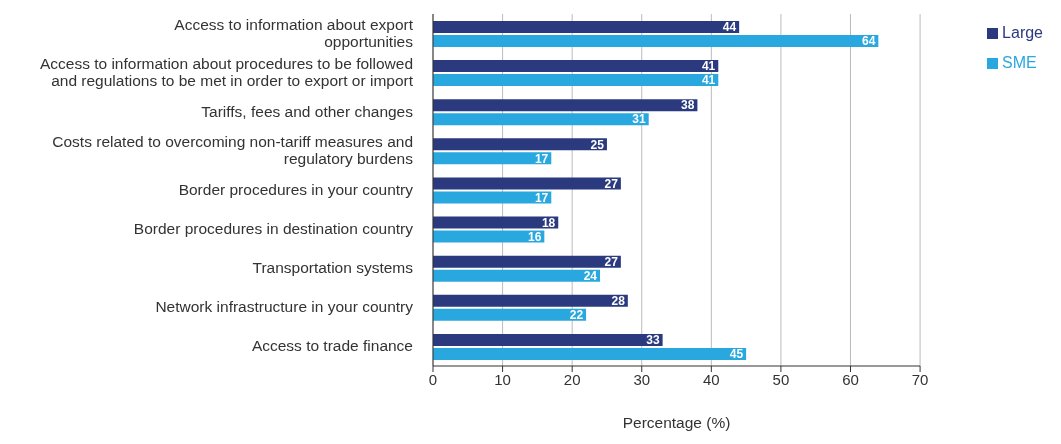 This screenshot has width=1061, height=444. I want to click on x-tick-label: 0, so click(433, 379).